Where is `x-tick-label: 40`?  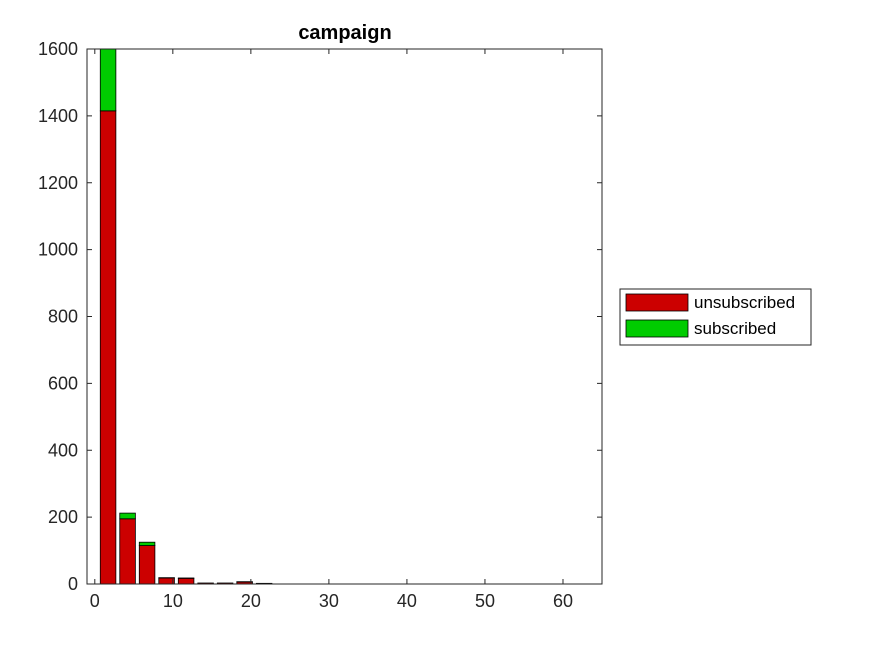 x-tick-label: 40 is located at coordinates (407, 601).